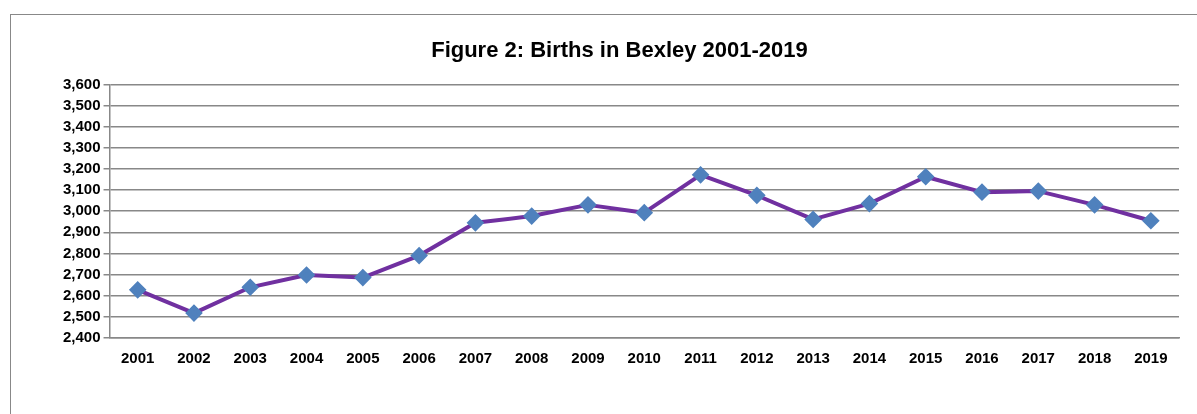 The height and width of the screenshot is (414, 1197). What do you see at coordinates (137, 358) in the screenshot?
I see `x-tick-label: 2001` at bounding box center [137, 358].